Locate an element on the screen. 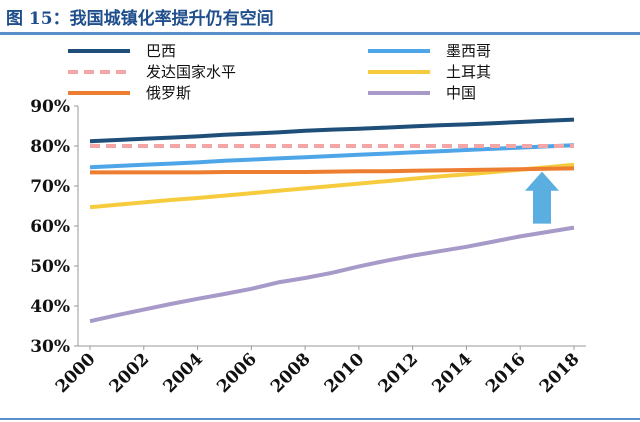  y-tick-label: 60% is located at coordinates (50, 227).